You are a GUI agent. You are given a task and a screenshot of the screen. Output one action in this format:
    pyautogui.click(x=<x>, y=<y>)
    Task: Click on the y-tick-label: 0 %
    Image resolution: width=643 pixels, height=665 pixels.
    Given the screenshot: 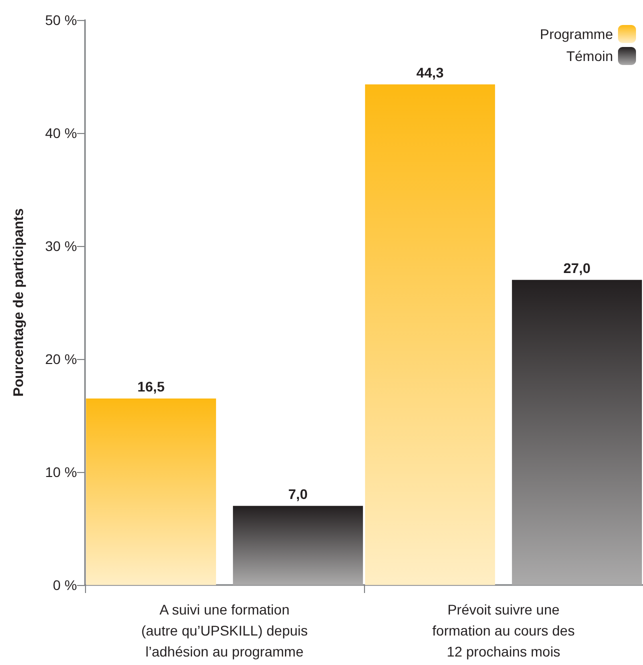 What is the action you would take?
    pyautogui.click(x=64, y=585)
    